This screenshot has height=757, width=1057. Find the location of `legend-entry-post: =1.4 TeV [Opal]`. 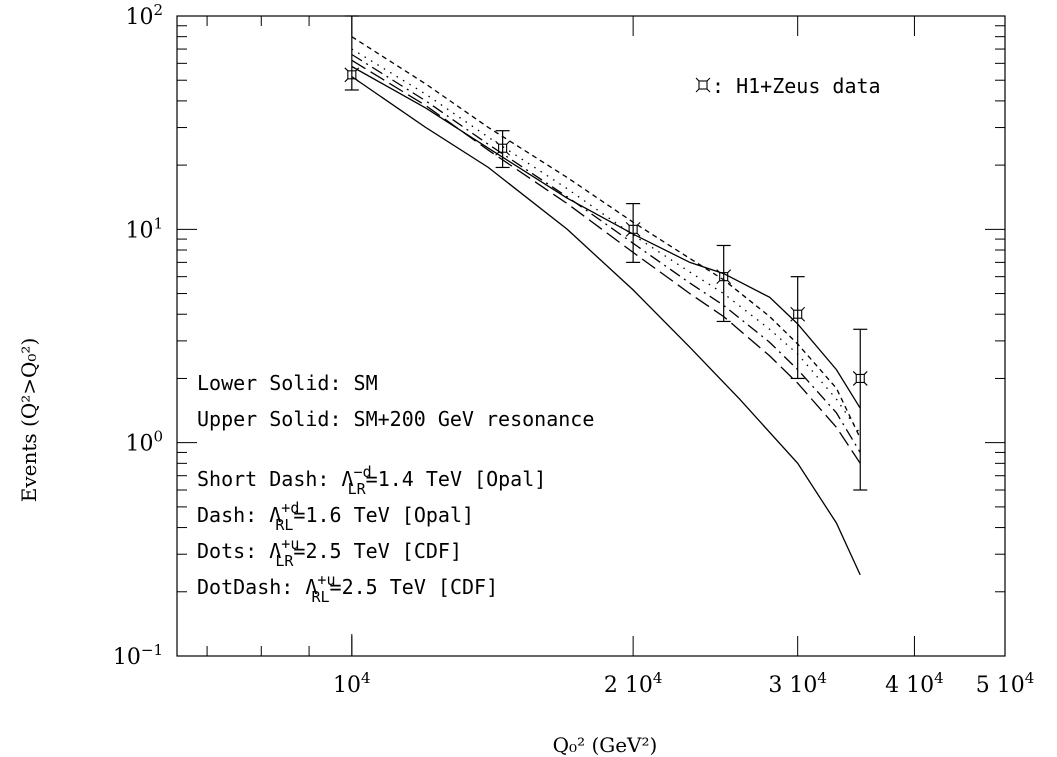

legend-entry-post: =1.4 TeV [Opal] is located at coordinates (456, 479).